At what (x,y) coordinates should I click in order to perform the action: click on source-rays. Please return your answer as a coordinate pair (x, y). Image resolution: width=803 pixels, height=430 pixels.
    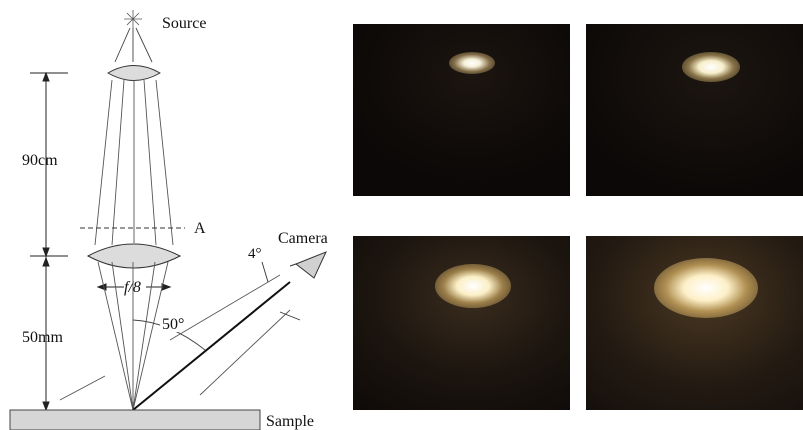
    Looking at the image, I should click on (133, 45).